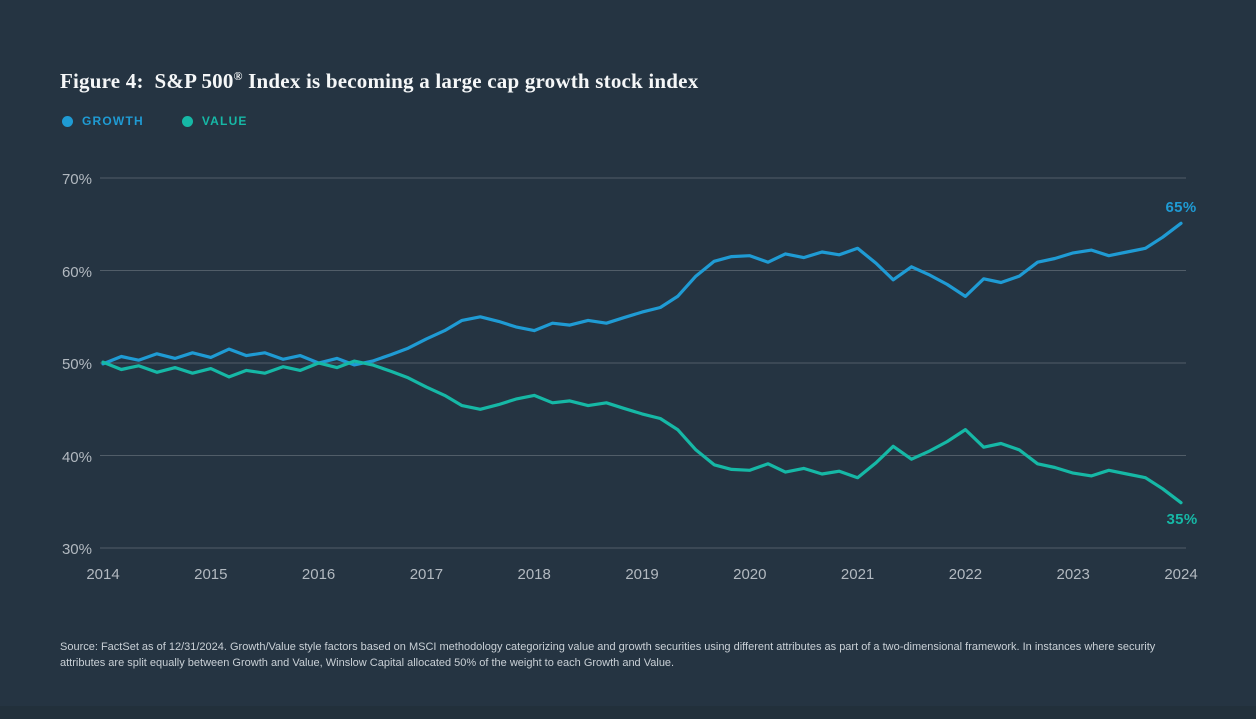 The width and height of the screenshot is (1256, 719). What do you see at coordinates (1181, 574) in the screenshot?
I see `x-axis-tick-label: 2024` at bounding box center [1181, 574].